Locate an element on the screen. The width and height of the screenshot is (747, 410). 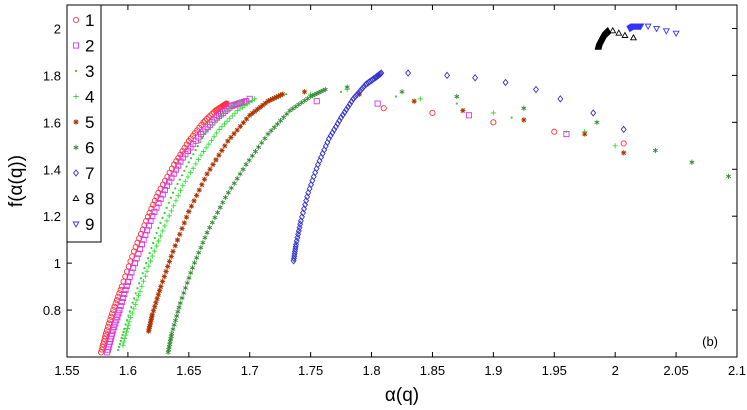
x-tick-label: 1.95 is located at coordinates (554, 370).